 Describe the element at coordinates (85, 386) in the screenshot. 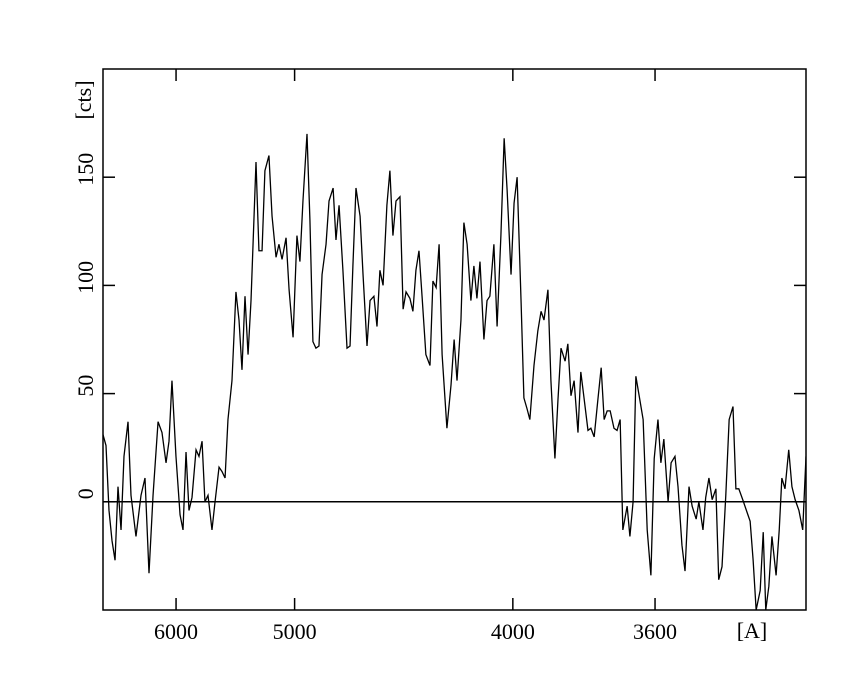

I see `y-tick-label: 50` at that location.